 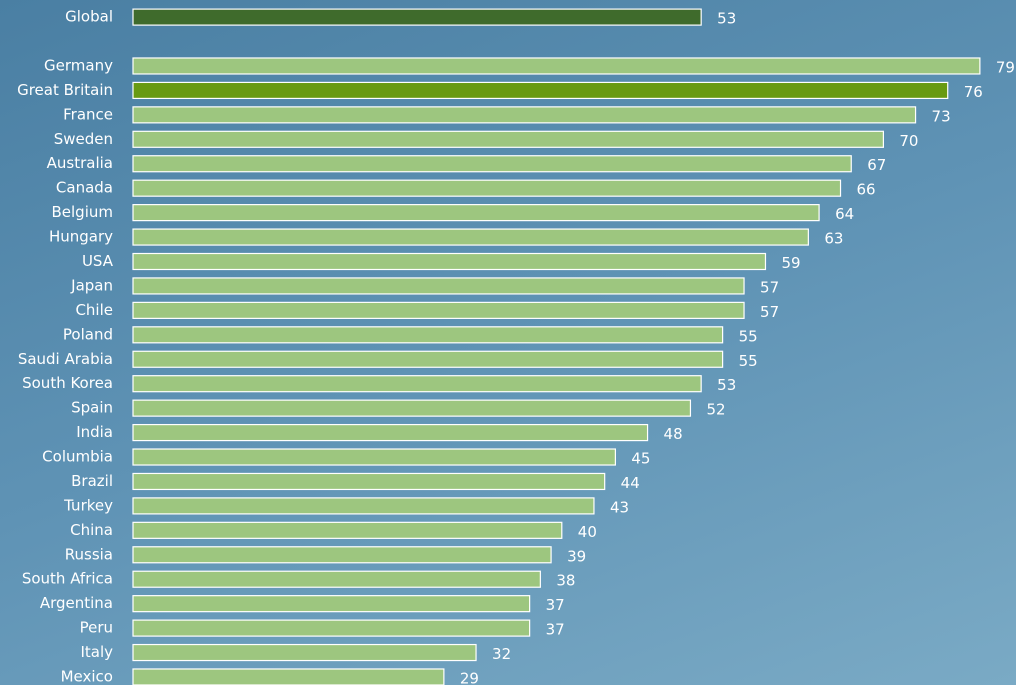 What do you see at coordinates (469, 677) in the screenshot?
I see `value-label: 29` at bounding box center [469, 677].